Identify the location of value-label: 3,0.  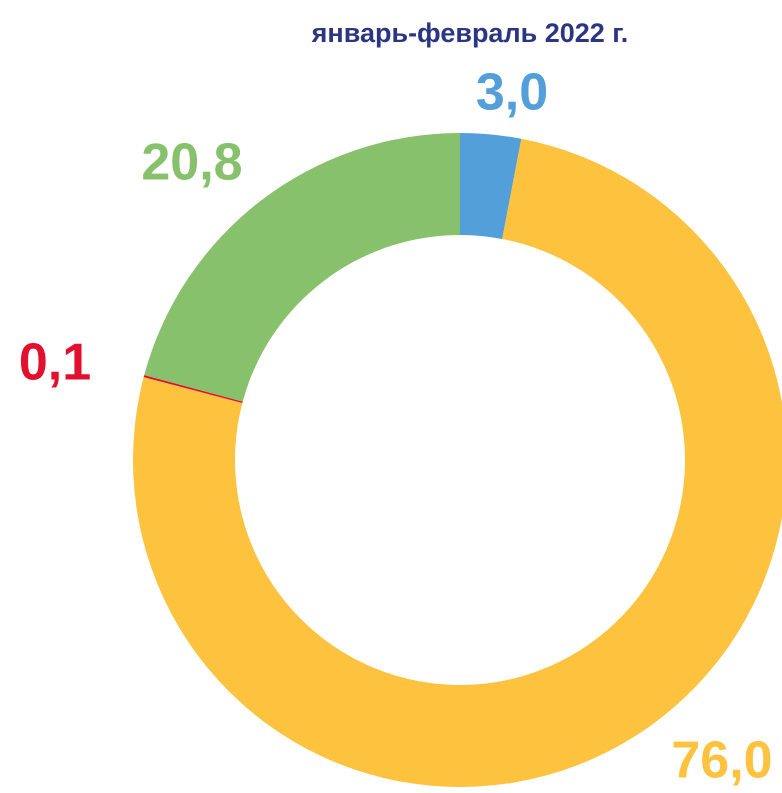
(512, 93).